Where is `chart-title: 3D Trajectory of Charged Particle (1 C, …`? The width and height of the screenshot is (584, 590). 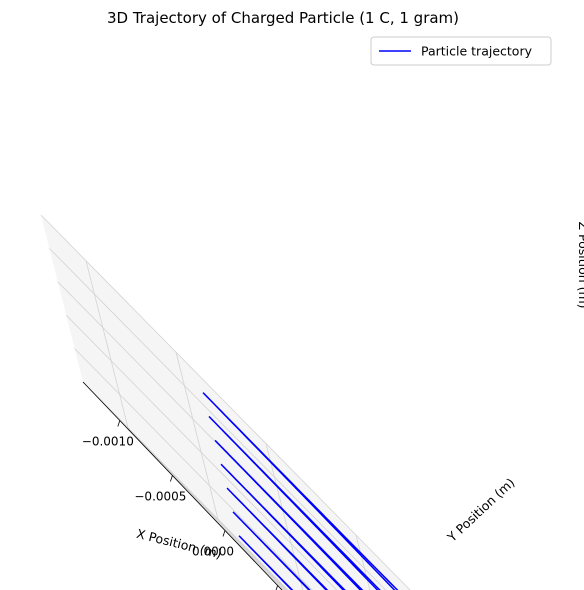 chart-title: 3D Trajectory of Charged Particle (1 C, … is located at coordinates (283, 18).